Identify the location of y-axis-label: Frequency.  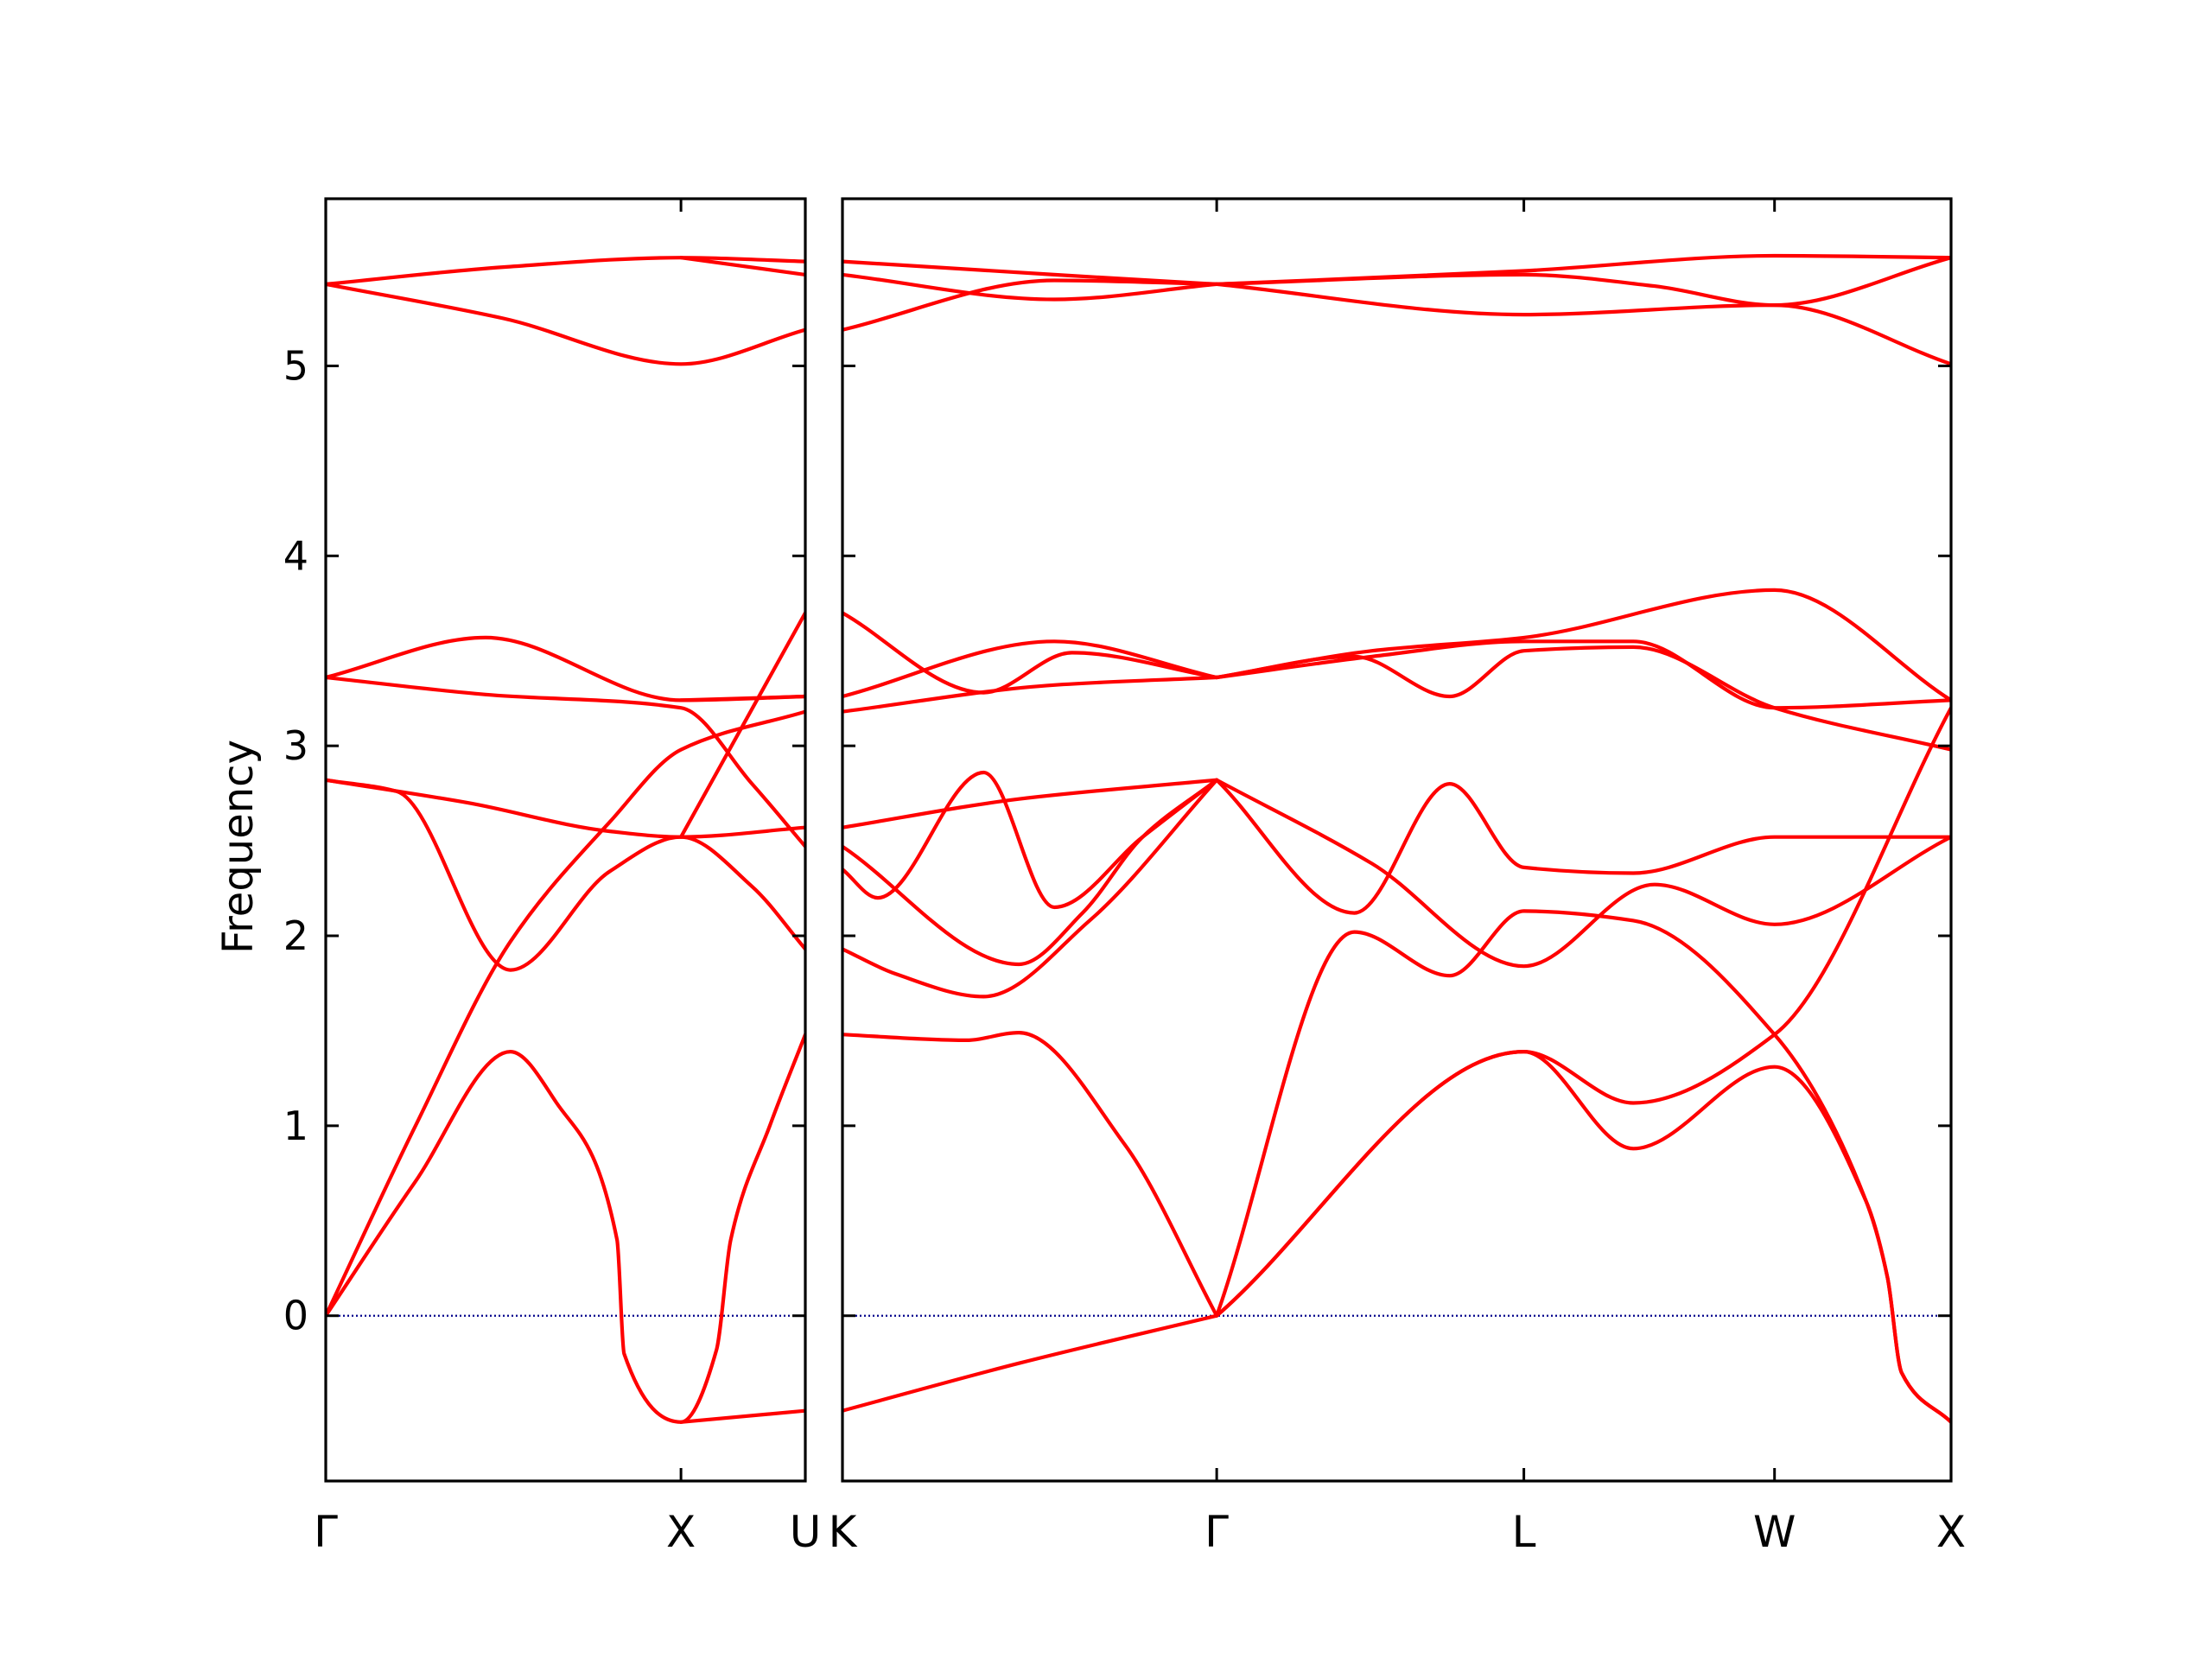
(238, 847).